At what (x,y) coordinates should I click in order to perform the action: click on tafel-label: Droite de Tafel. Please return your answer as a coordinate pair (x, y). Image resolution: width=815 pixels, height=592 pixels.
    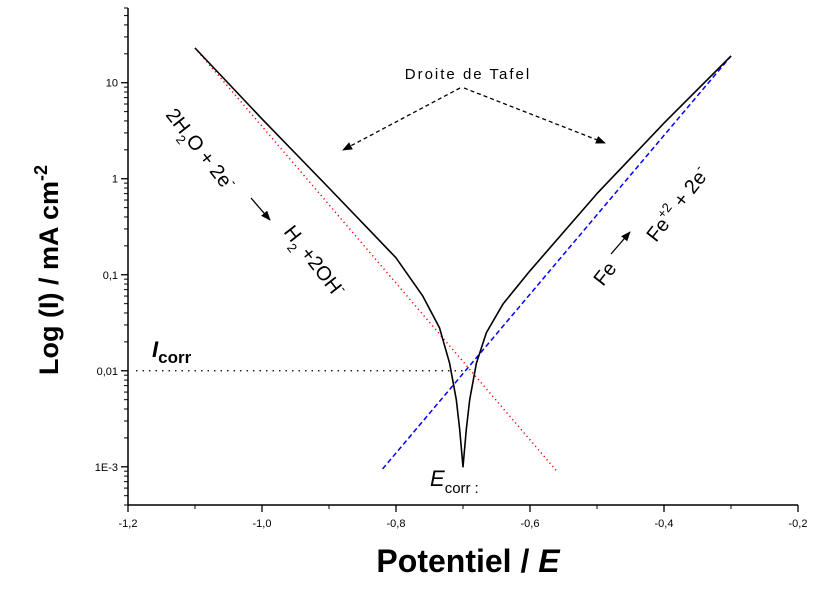
    Looking at the image, I should click on (468, 74).